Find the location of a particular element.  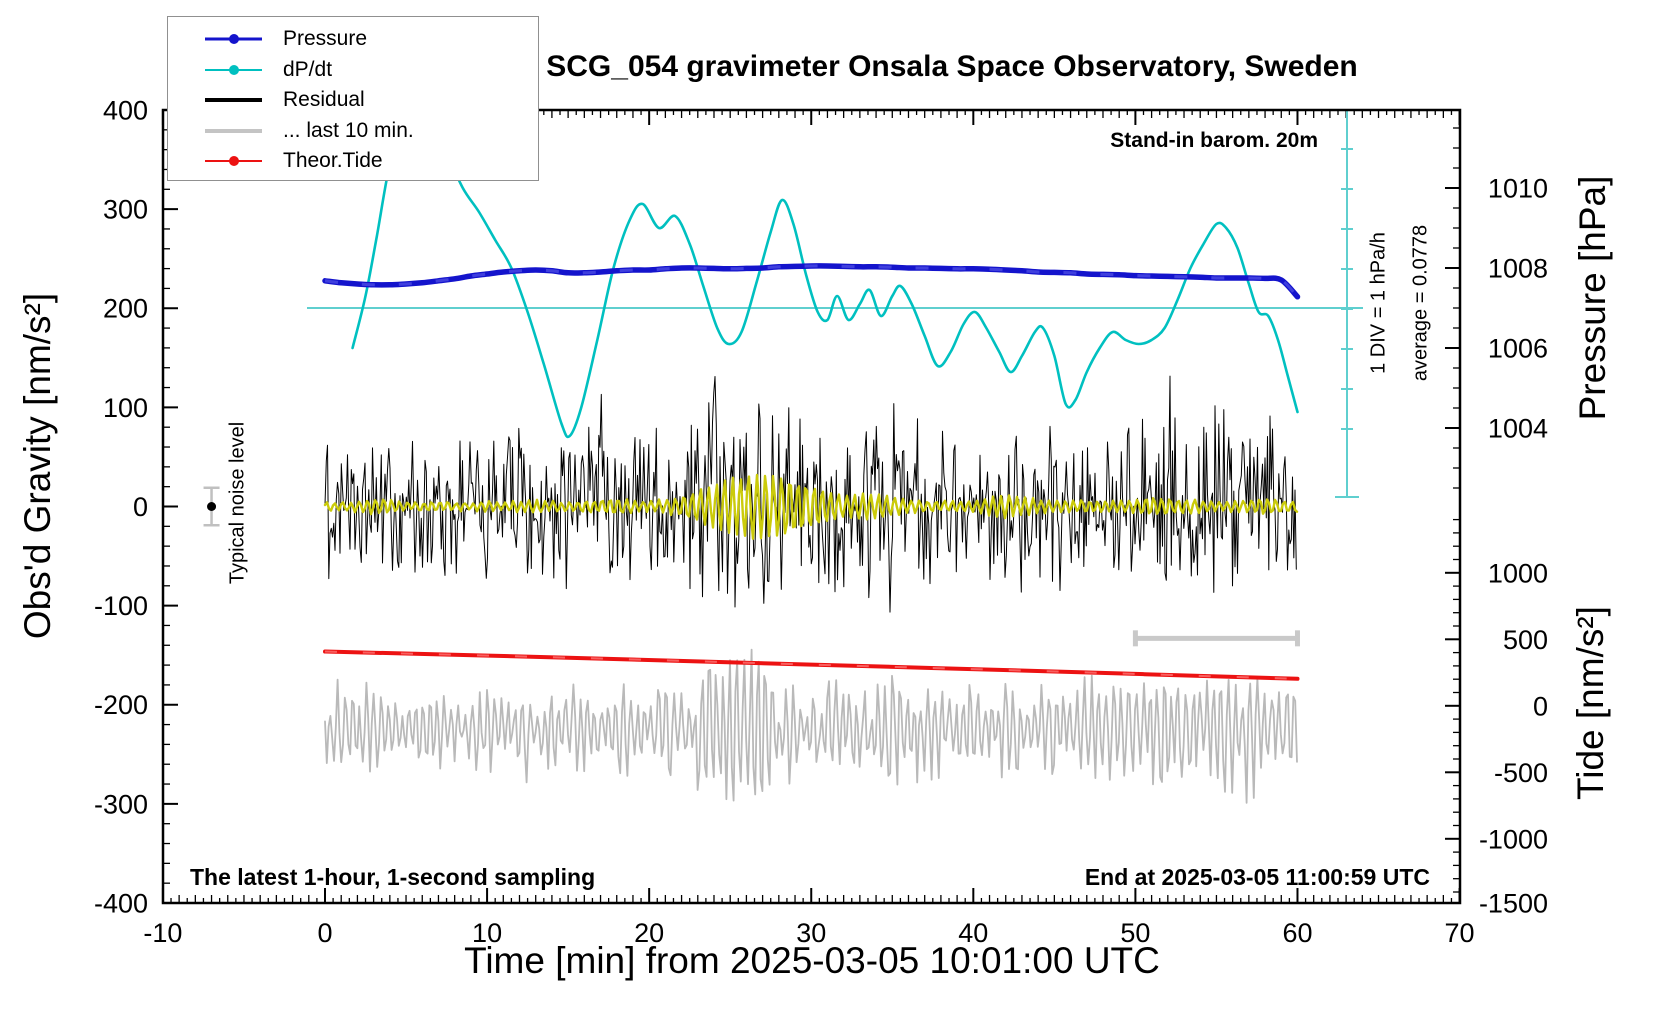

legend-item-label: Pressure is located at coordinates (325, 39).